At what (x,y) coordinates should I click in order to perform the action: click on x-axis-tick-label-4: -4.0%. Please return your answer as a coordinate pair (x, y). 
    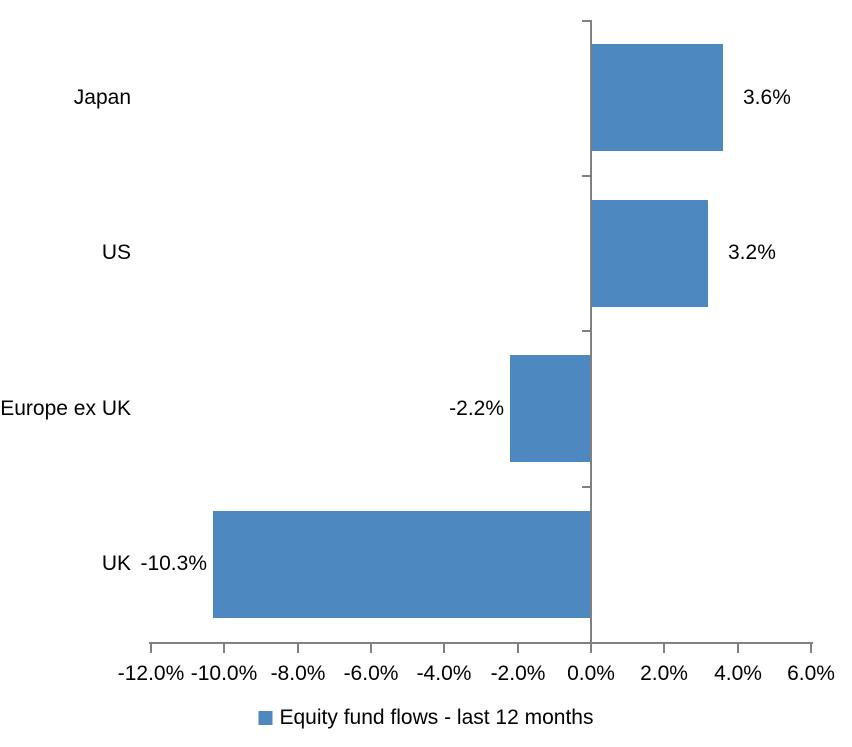
    Looking at the image, I should click on (444, 673).